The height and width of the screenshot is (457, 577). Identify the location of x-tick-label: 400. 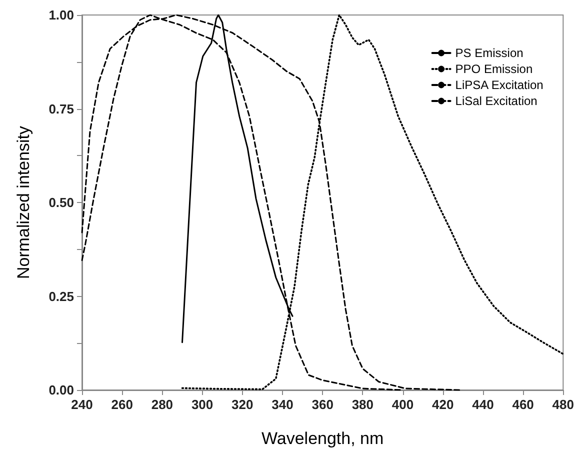
(403, 404).